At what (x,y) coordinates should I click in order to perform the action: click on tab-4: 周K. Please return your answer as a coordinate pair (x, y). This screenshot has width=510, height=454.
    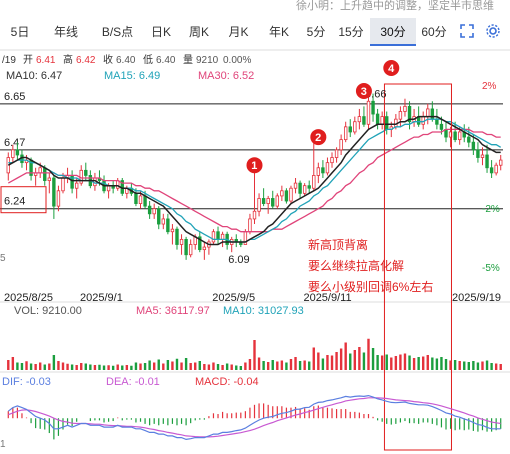
    Looking at the image, I should click on (198, 32).